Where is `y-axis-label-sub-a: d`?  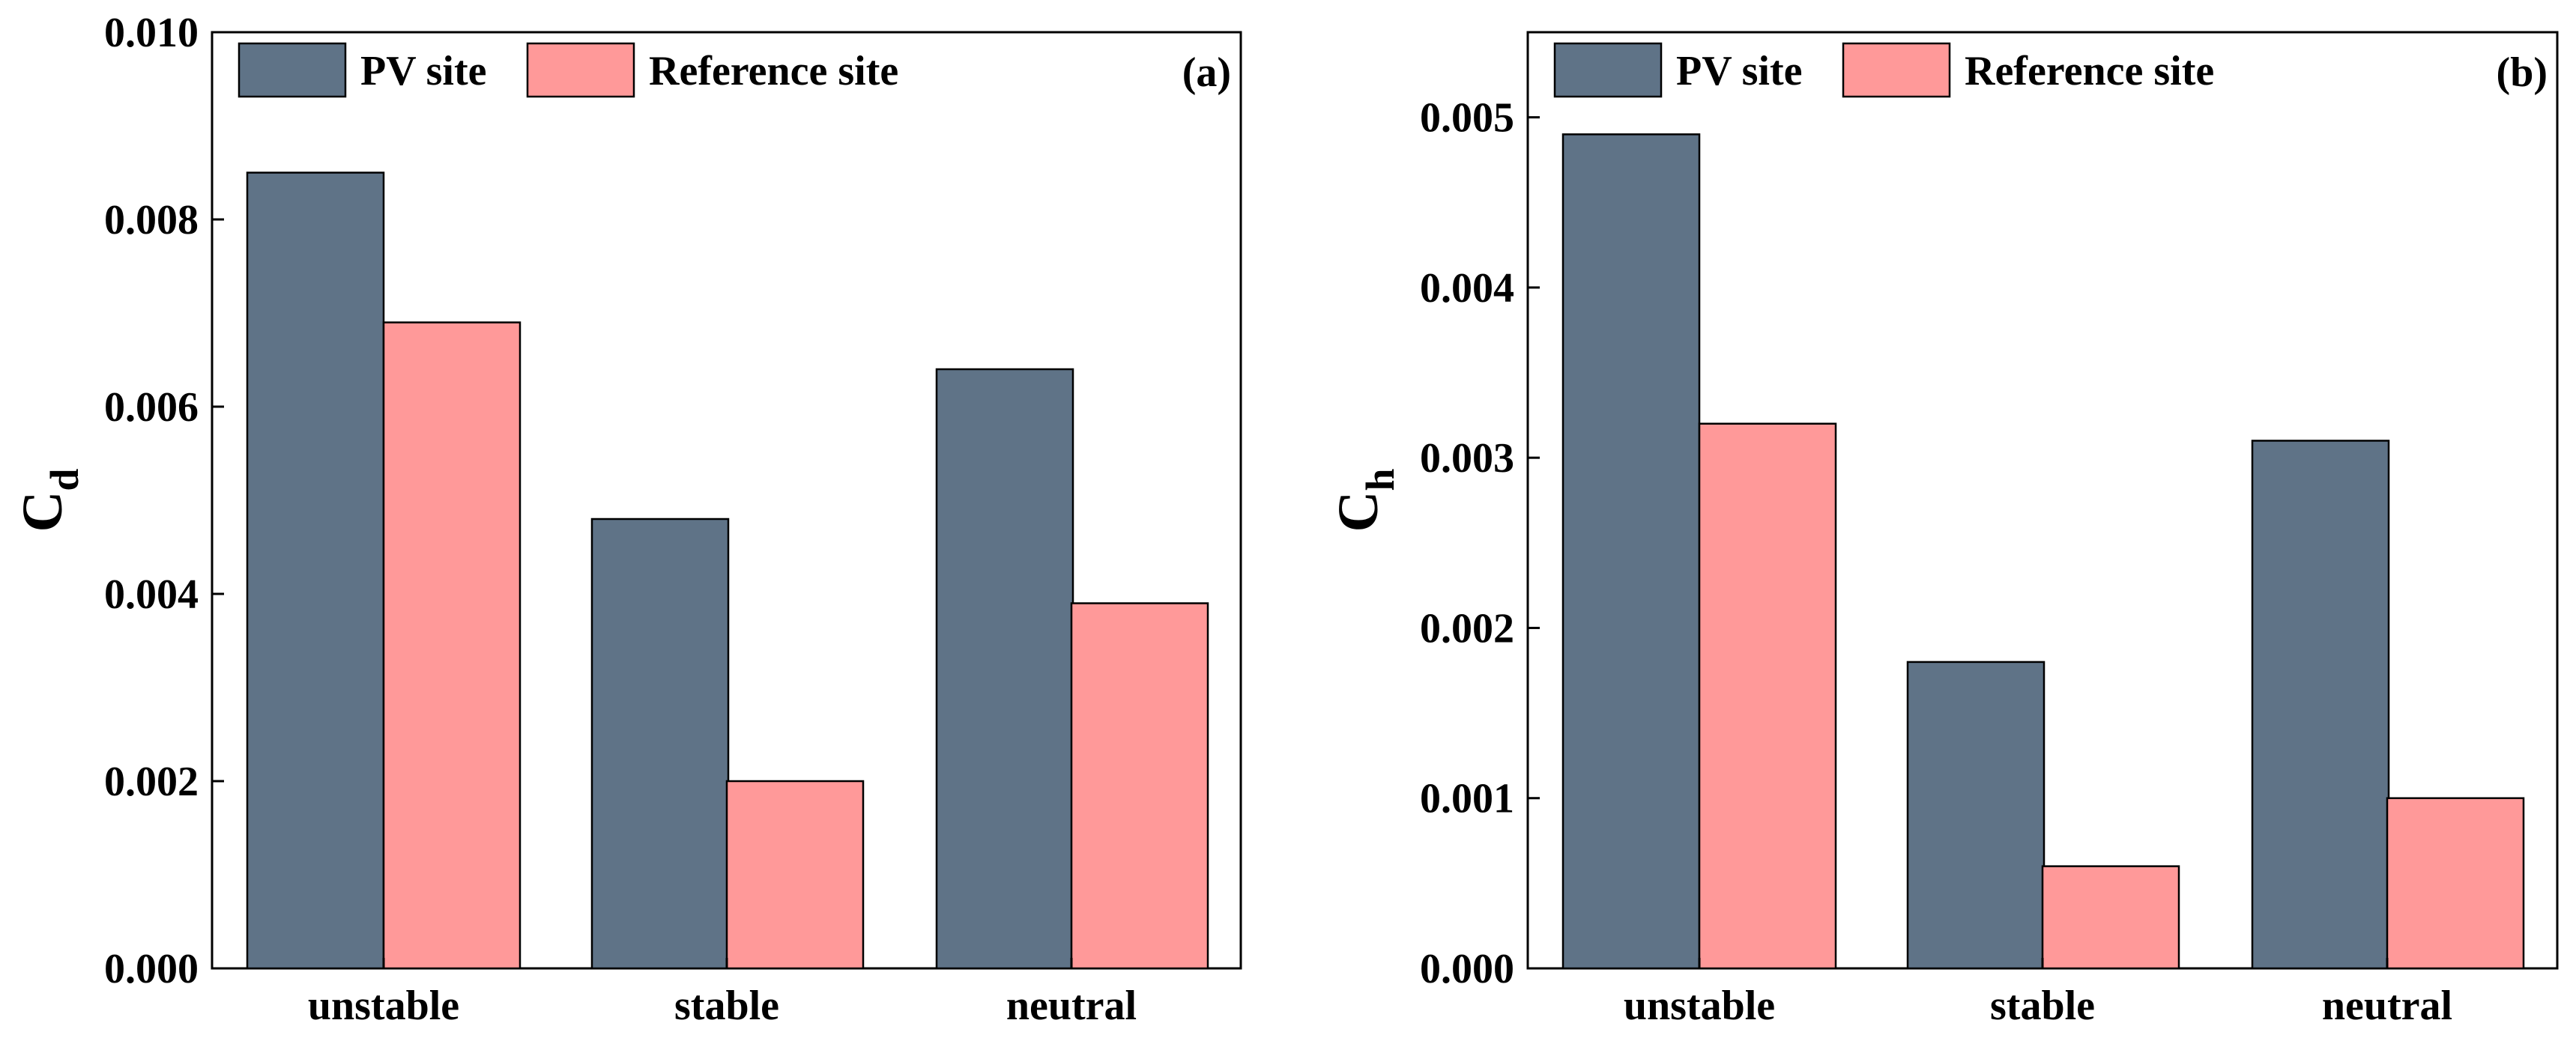 y-axis-label-sub-a: d is located at coordinates (64, 480).